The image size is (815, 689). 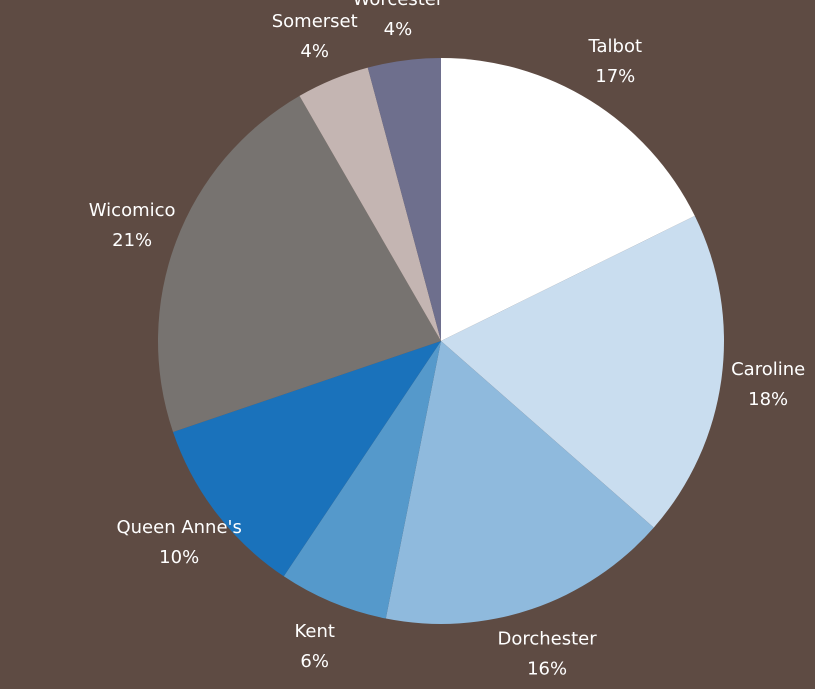 What do you see at coordinates (132, 240) in the screenshot?
I see `slice-value-label: 21%` at bounding box center [132, 240].